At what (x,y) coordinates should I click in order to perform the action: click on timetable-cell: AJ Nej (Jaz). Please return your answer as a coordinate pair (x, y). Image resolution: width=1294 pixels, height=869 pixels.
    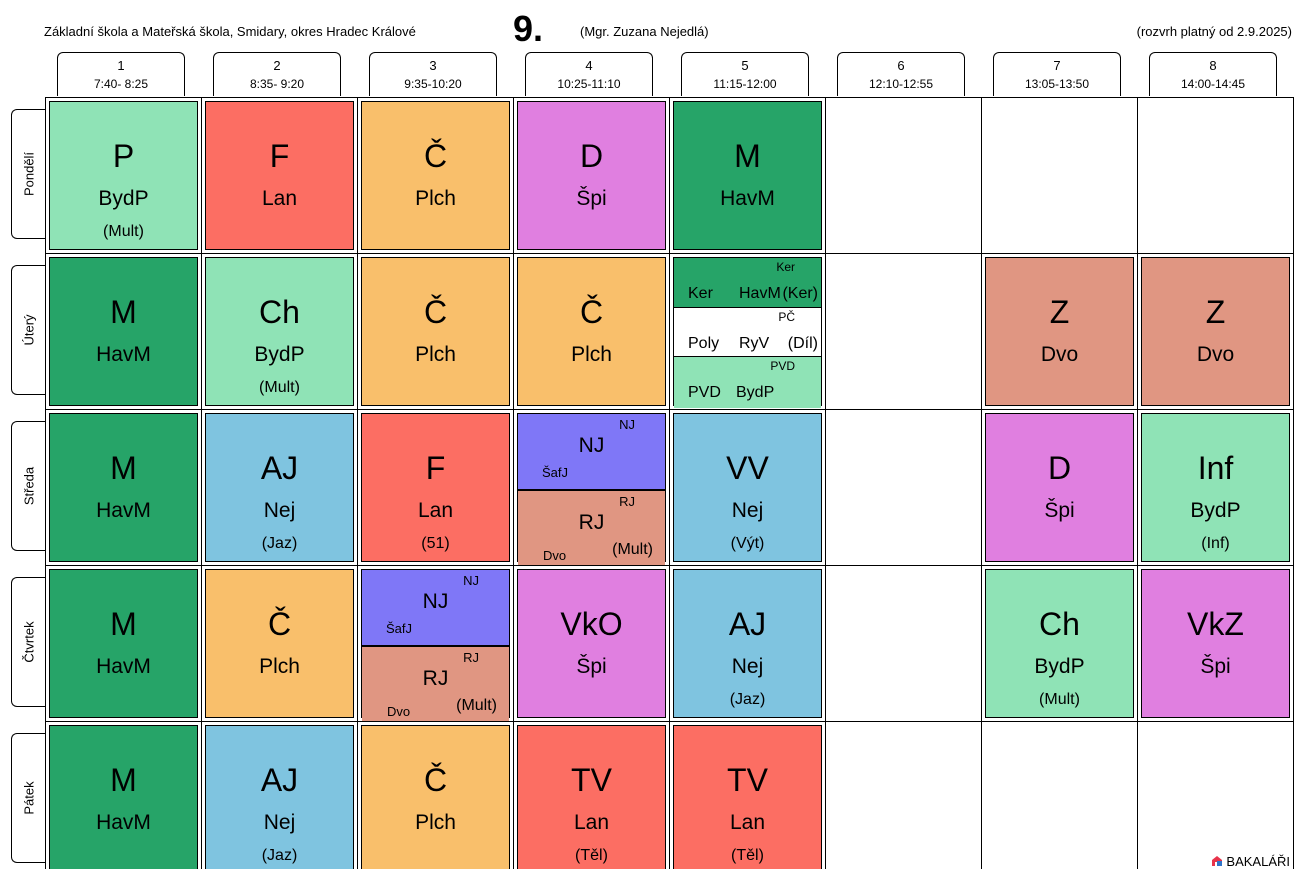
    Looking at the image, I should click on (279, 795).